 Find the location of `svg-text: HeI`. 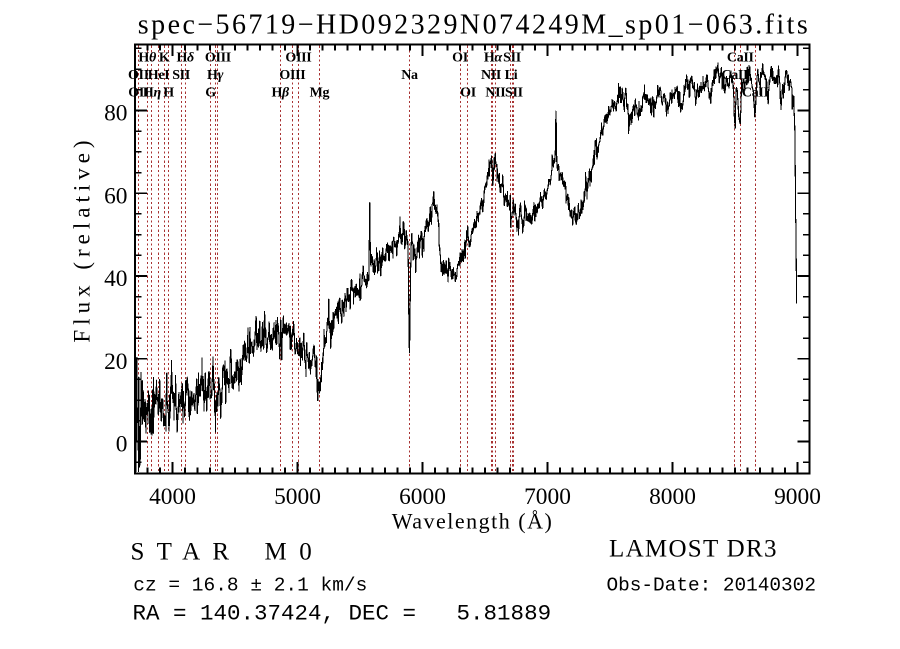

svg-text: HeI is located at coordinates (159, 75).